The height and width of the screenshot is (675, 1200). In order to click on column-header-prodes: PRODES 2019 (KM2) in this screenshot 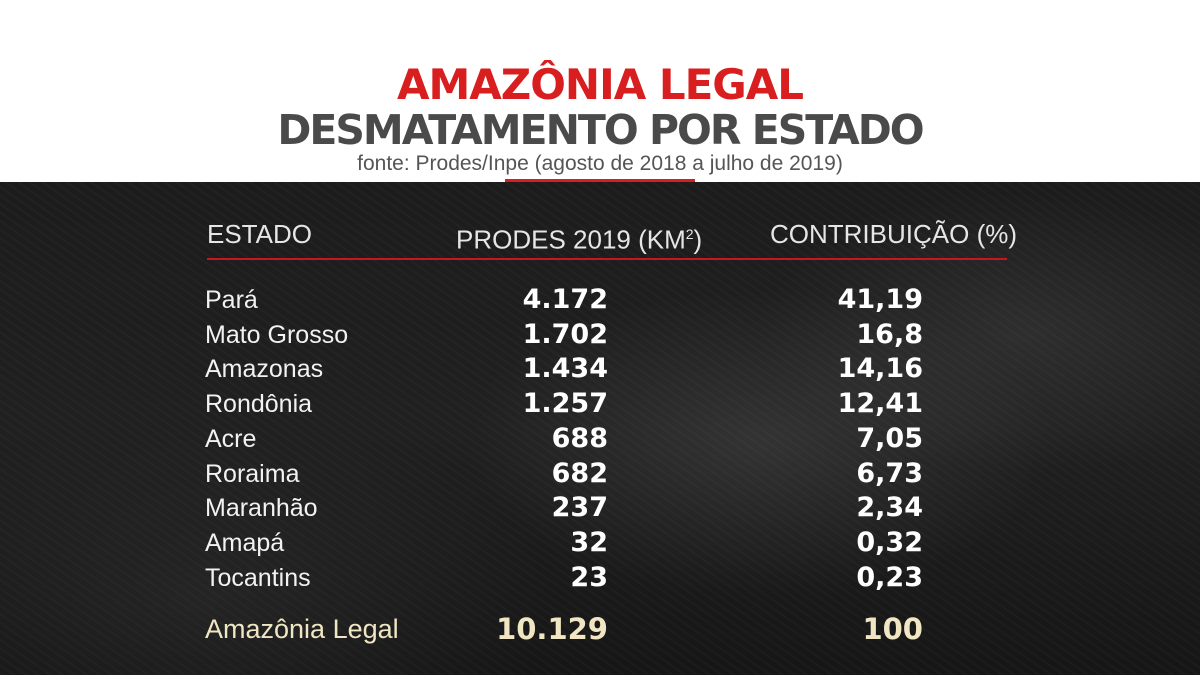, I will do `click(579, 237)`.